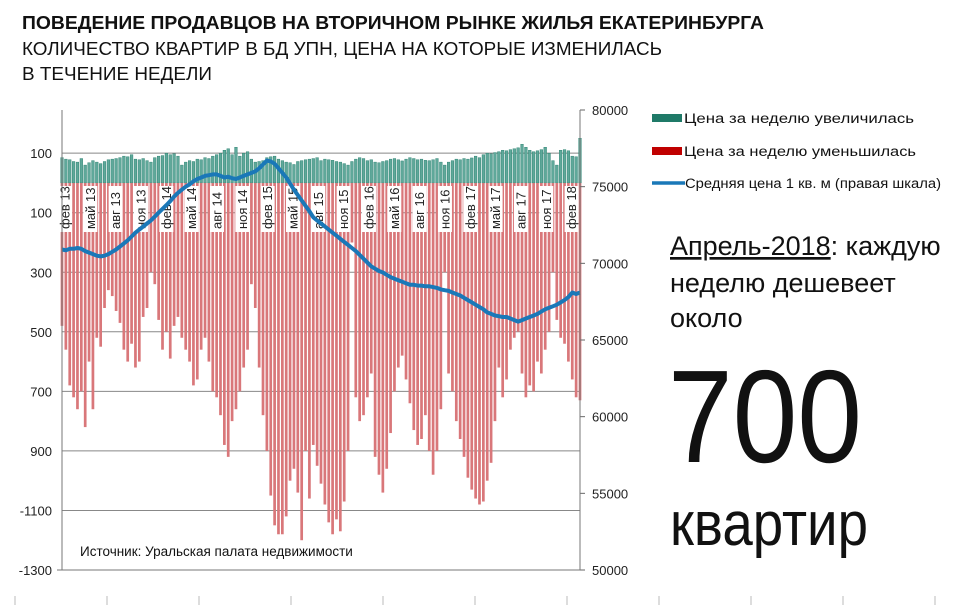 The image size is (957, 605). Describe the element at coordinates (41, 451) in the screenshot. I see `left-axis-tick-label: 900` at that location.